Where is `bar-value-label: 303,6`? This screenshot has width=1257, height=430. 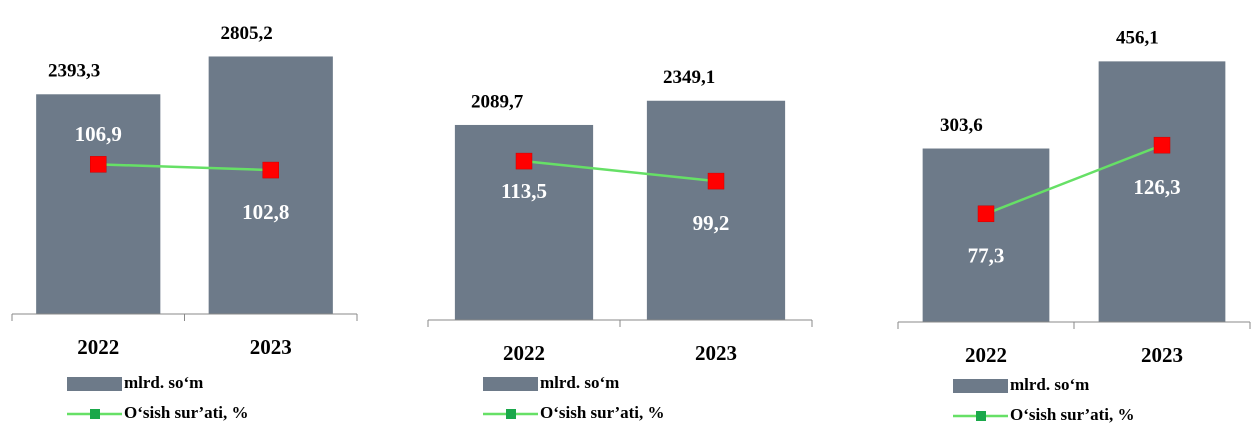
bar-value-label: 303,6 is located at coordinates (961, 125).